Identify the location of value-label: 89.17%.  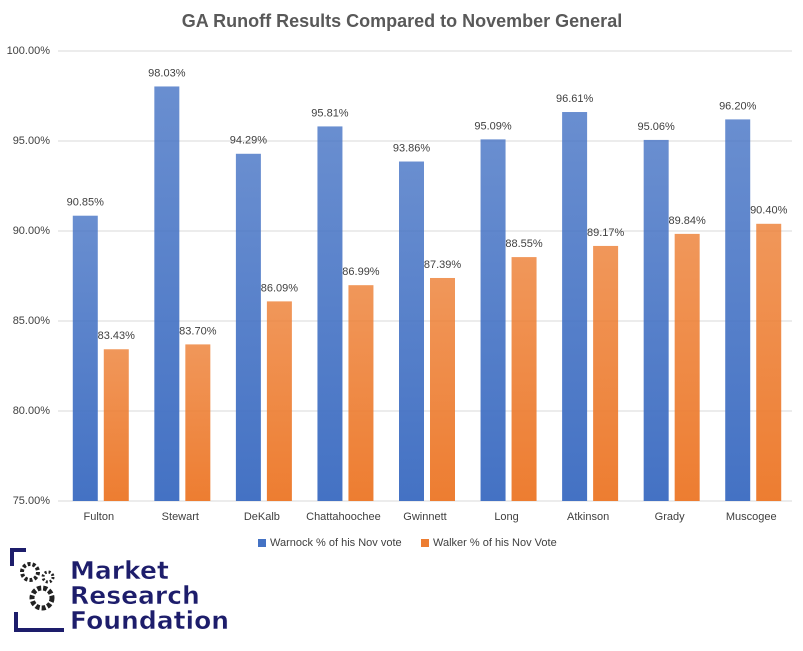
(606, 233).